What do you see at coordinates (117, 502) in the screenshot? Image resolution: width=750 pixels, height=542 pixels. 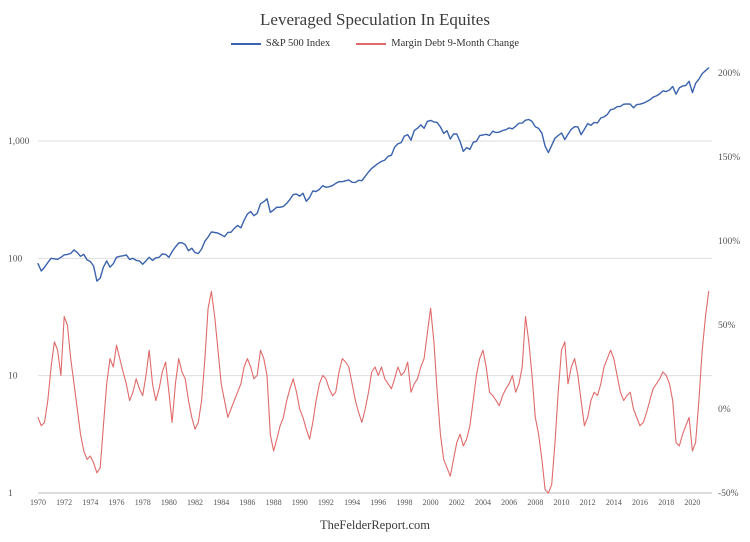 I see `svg-text: 1976` at bounding box center [117, 502].